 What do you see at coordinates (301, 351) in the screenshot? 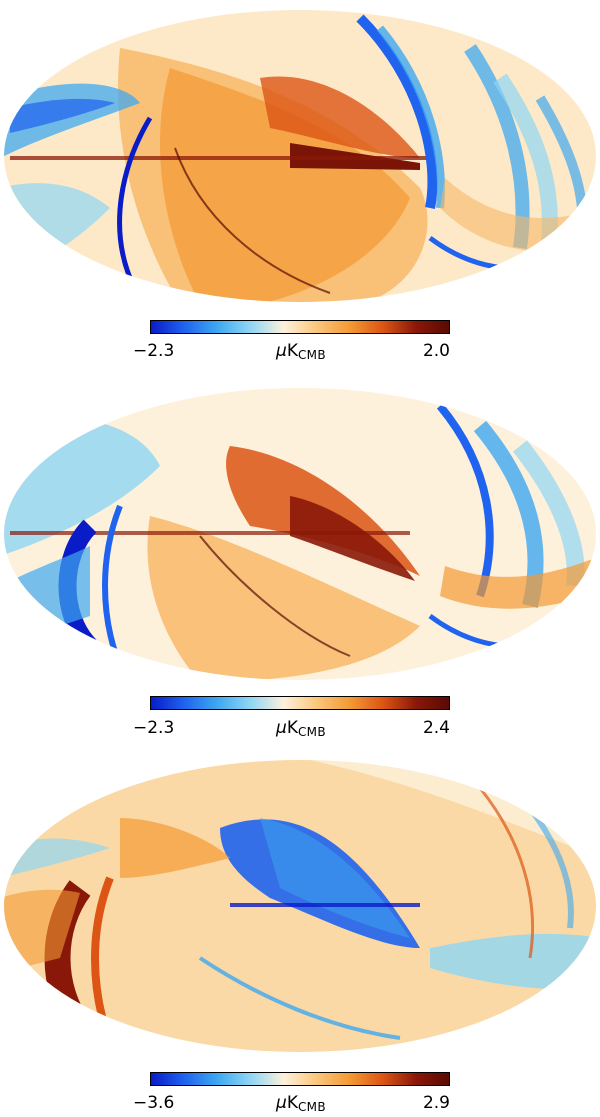
I see `colorbar-unit-label-1: μKCMB` at bounding box center [301, 351].